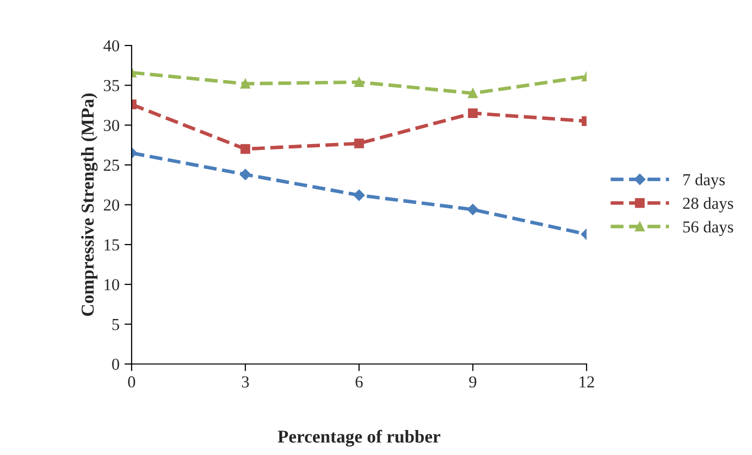 This screenshot has width=752, height=455. What do you see at coordinates (112, 284) in the screenshot?
I see `y-tick-label: 10` at bounding box center [112, 284].